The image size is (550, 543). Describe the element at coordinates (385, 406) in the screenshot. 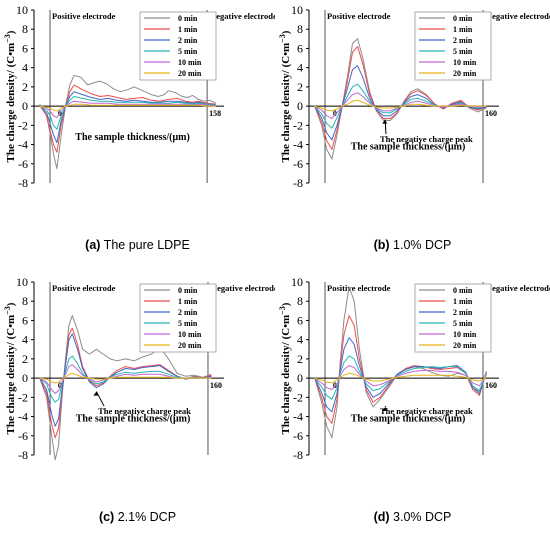

I see `annotation-arrow-line` at that location.